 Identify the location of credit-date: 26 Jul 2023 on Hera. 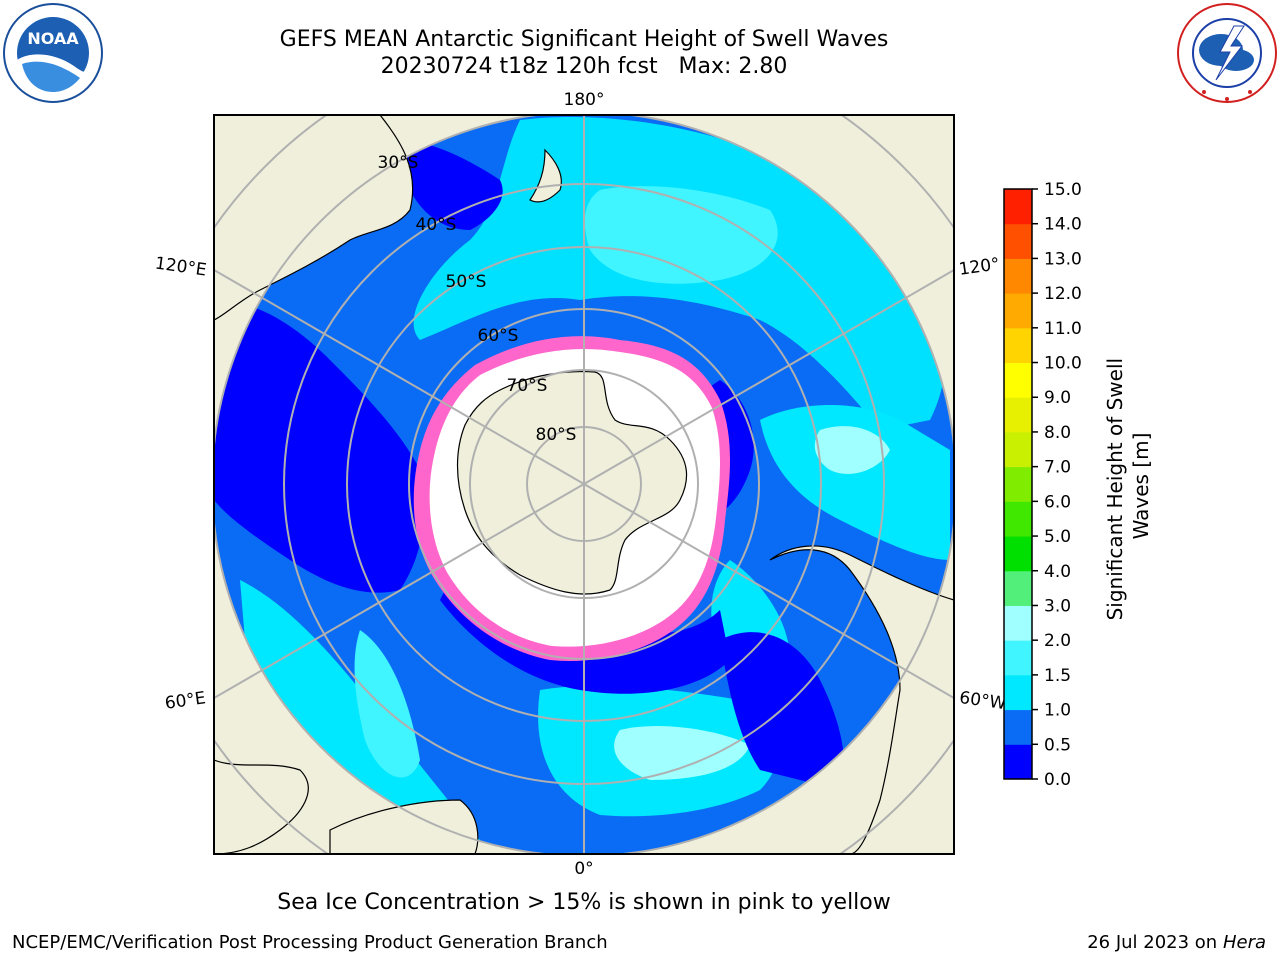
(1176, 942).